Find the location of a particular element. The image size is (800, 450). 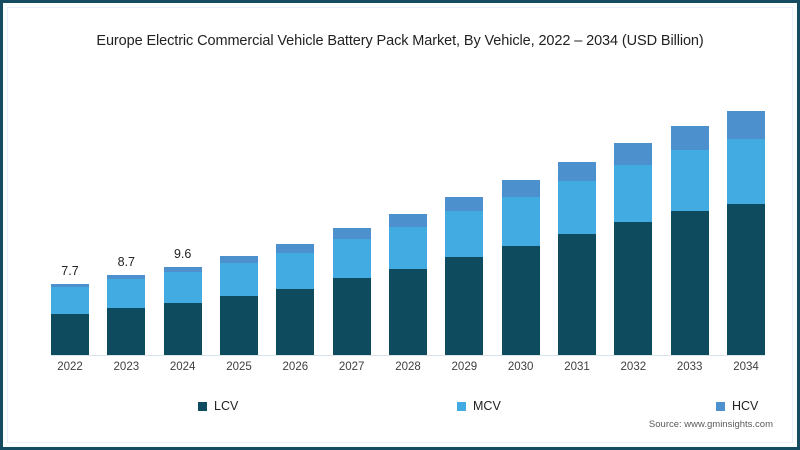

bar-segment-mcv-2027 is located at coordinates (351, 258).